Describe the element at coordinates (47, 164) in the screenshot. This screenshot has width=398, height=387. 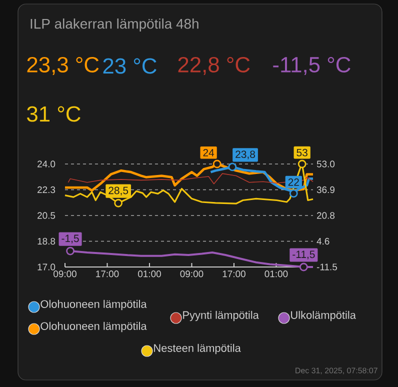
I see `y-tick-label: 24.0` at that location.